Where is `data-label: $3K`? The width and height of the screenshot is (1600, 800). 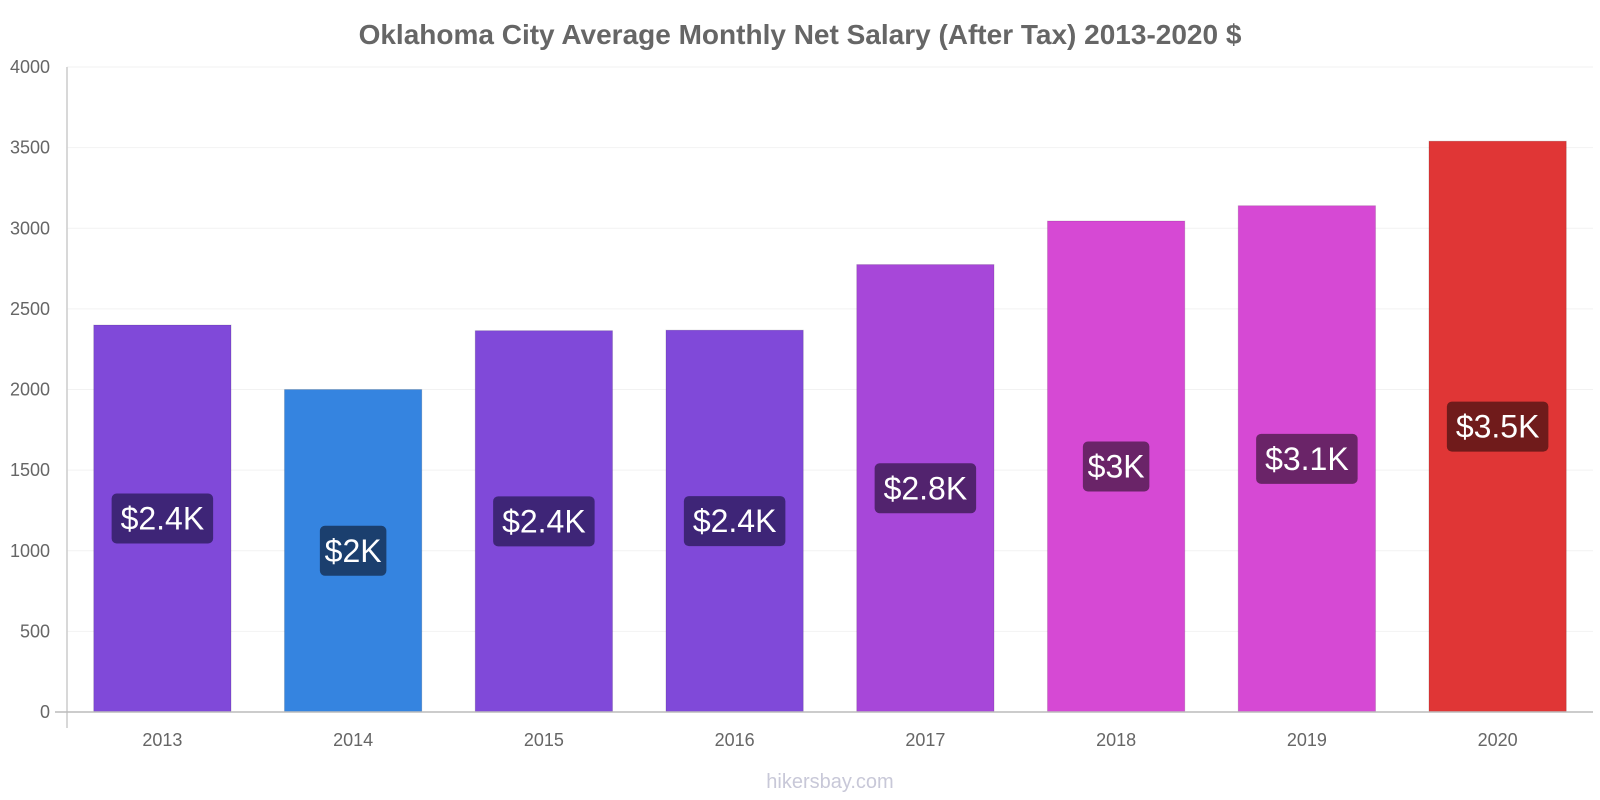
data-label: $3K is located at coordinates (1116, 466).